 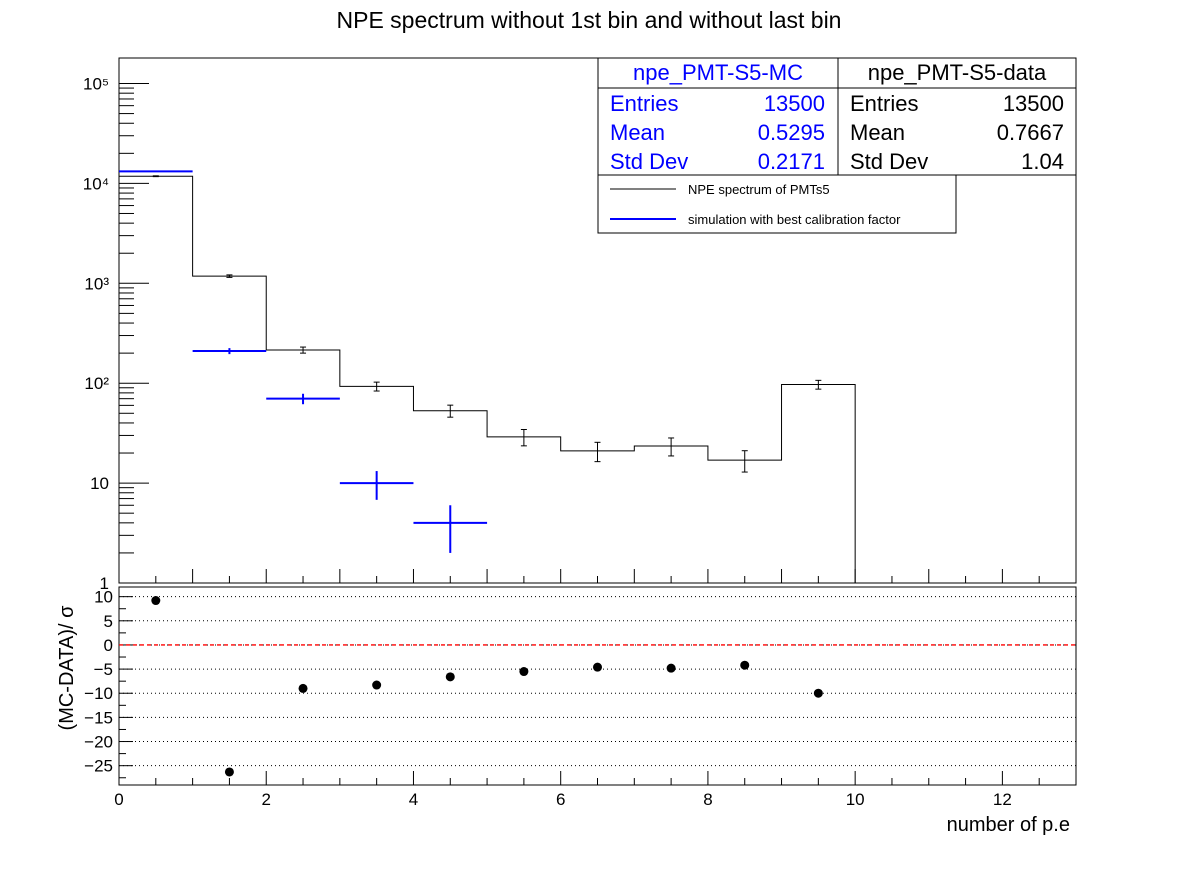 I want to click on stats-data-label: Std Dev, so click(x=889, y=161).